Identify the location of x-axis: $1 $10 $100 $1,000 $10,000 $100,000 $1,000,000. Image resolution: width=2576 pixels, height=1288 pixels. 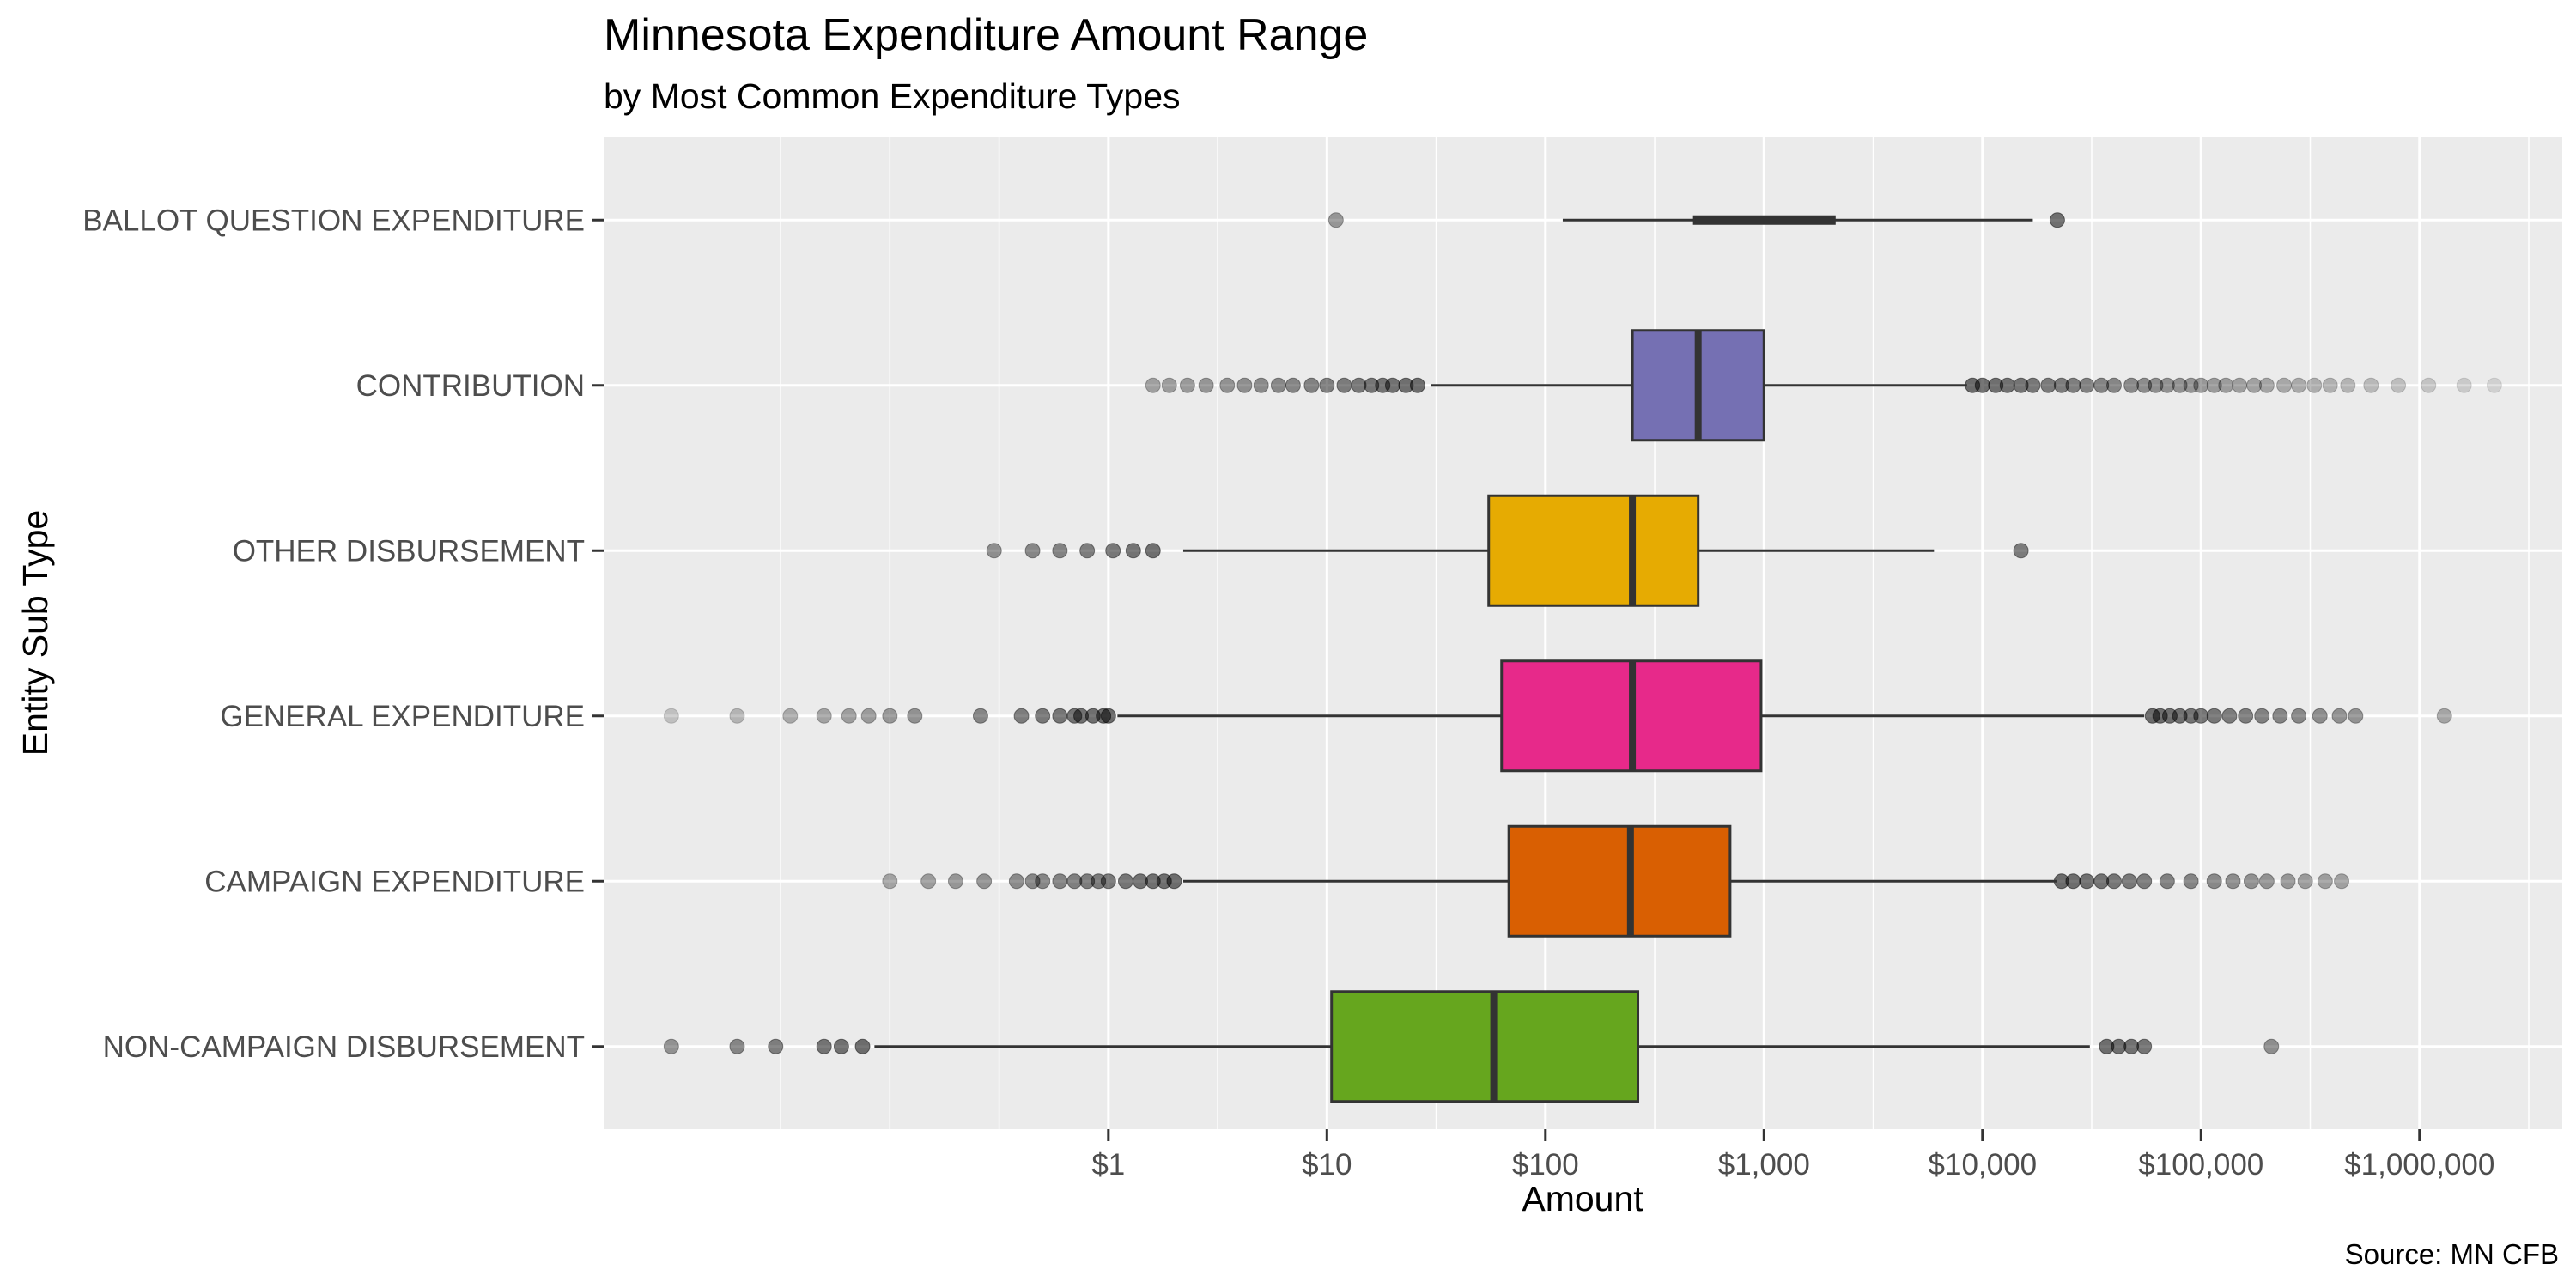
(1792, 1155).